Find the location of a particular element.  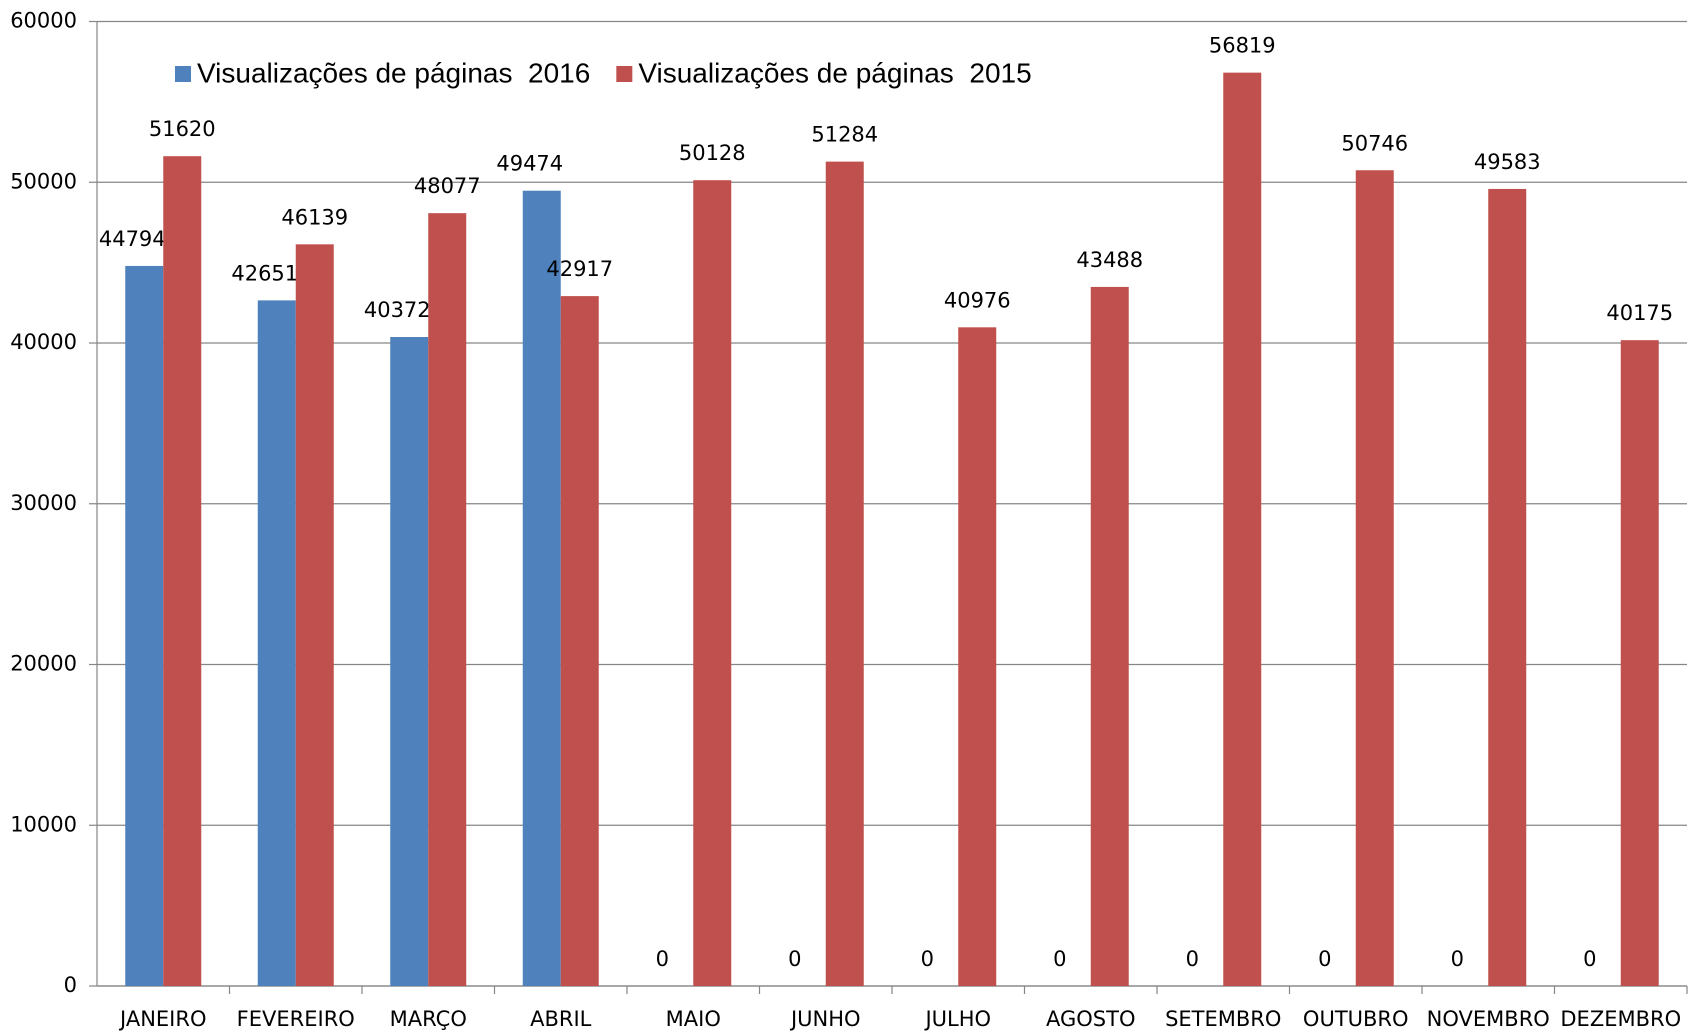

x-tick-label: MARÇO is located at coordinates (428, 1019).